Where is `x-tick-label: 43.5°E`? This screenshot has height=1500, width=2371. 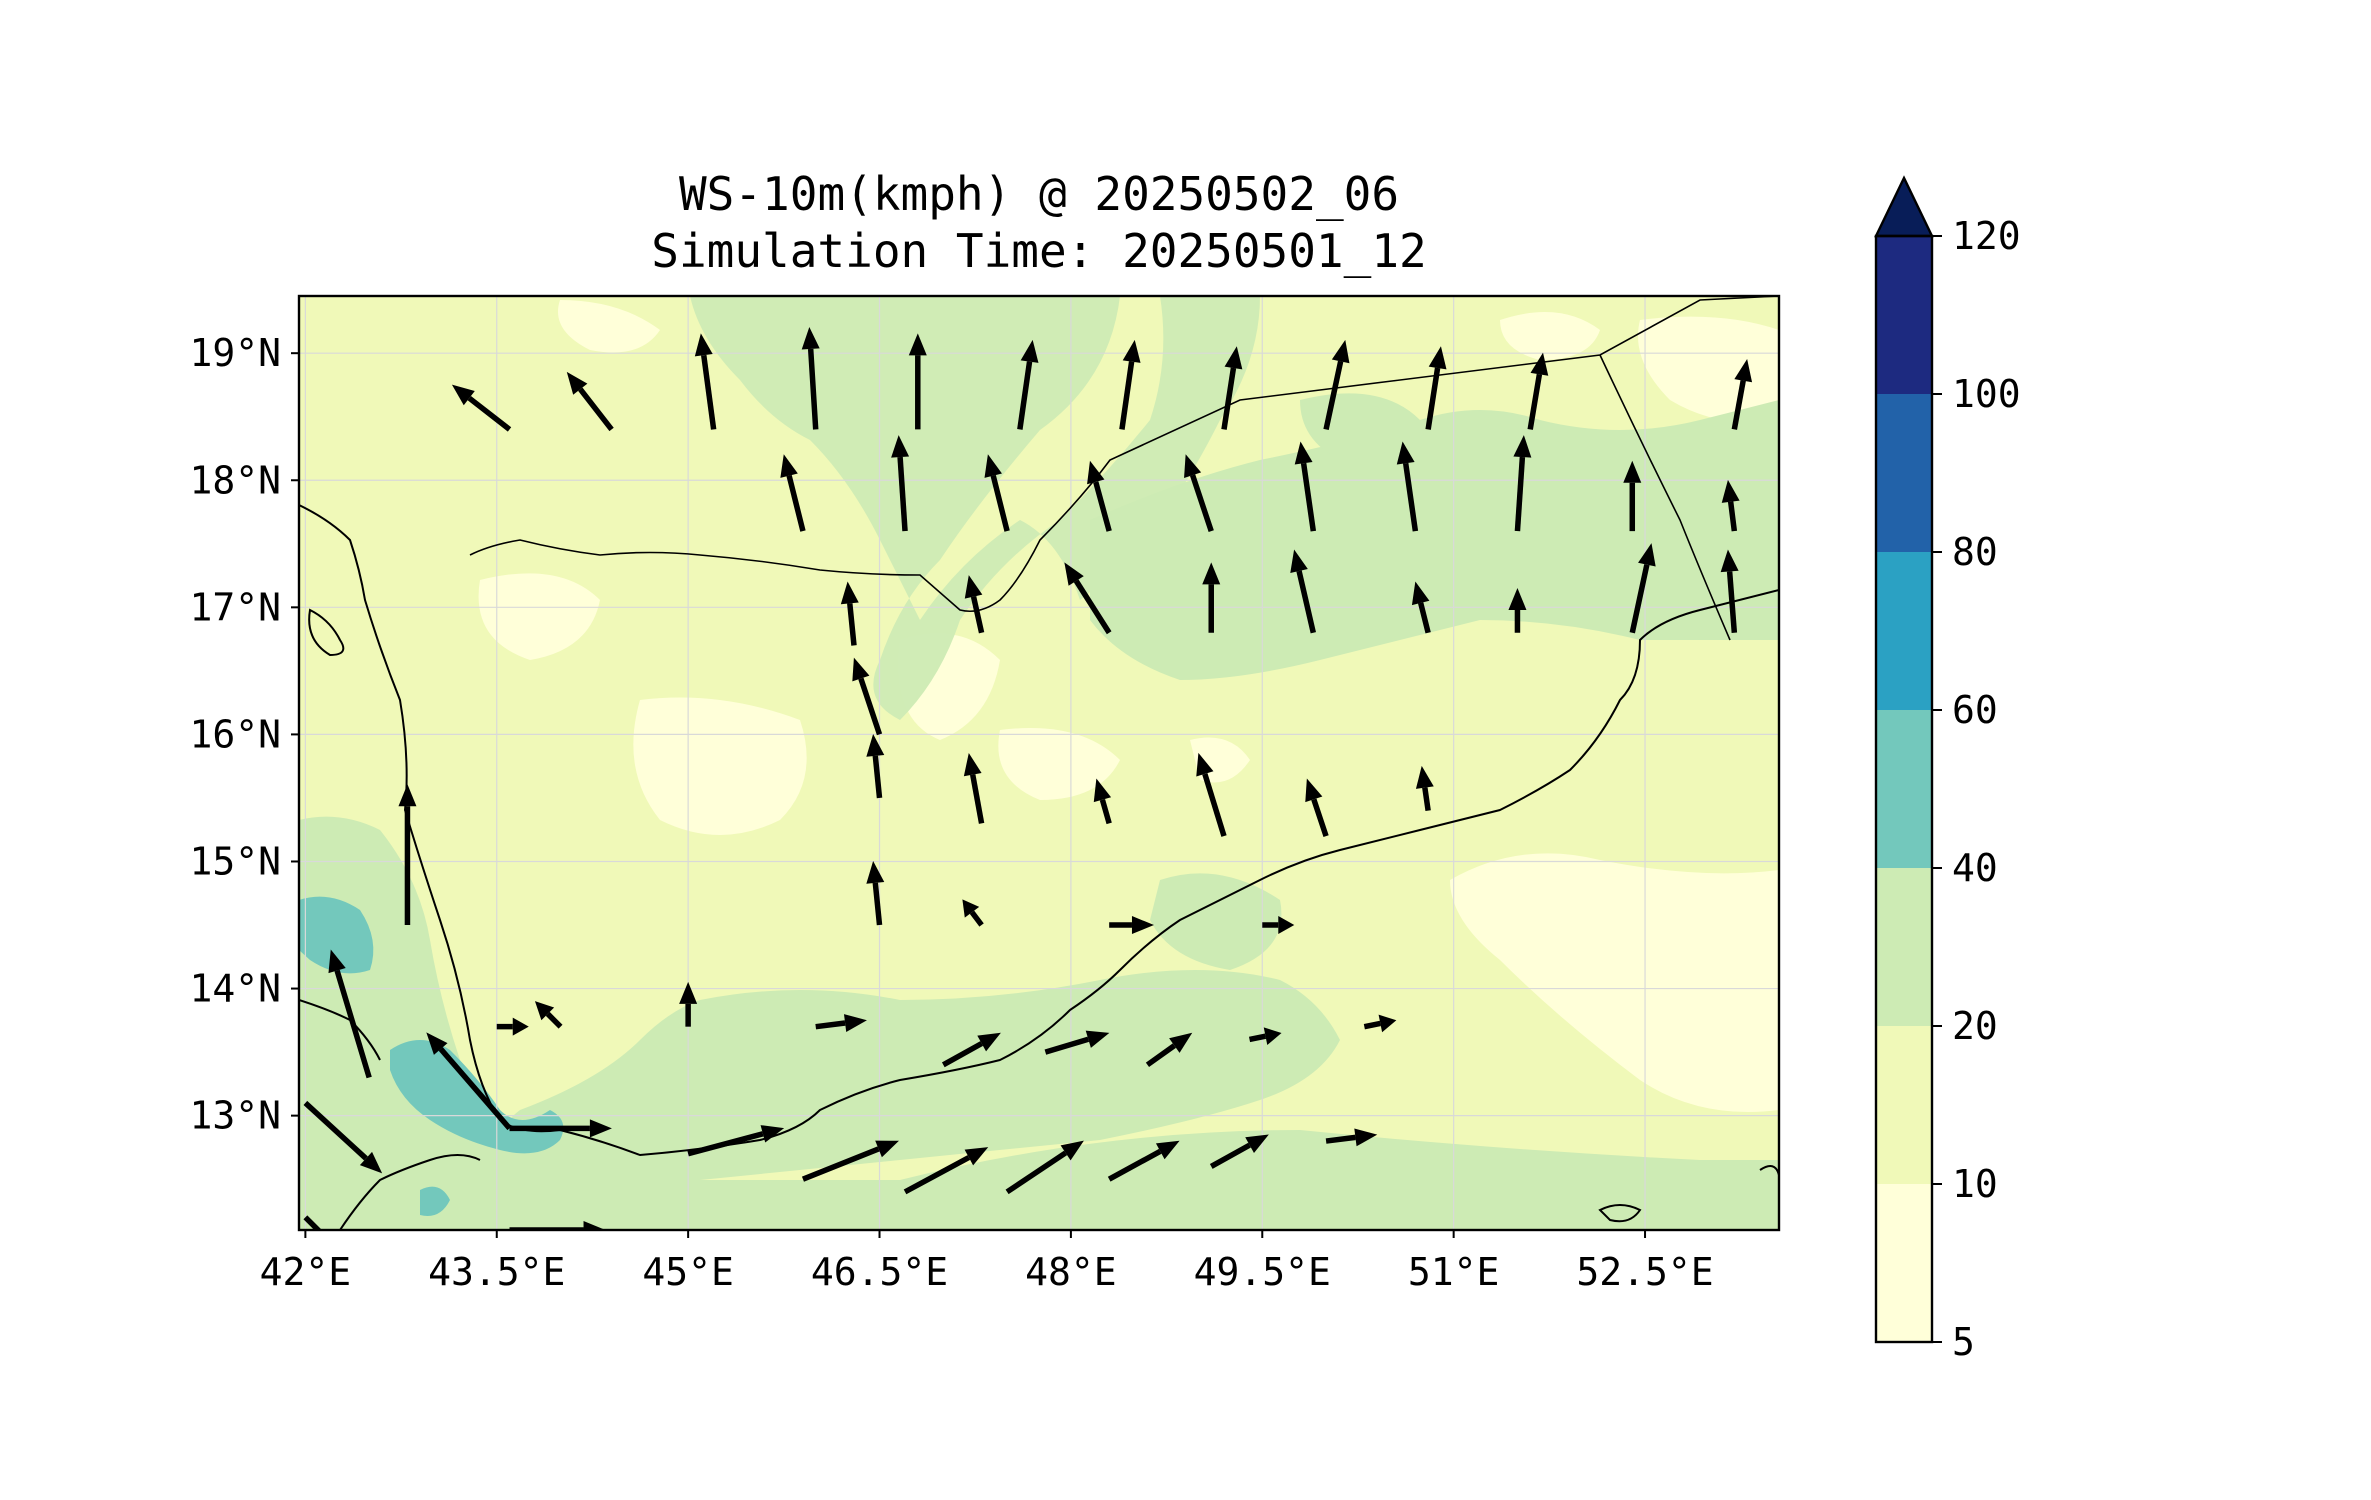 x-tick-label: 43.5°E is located at coordinates (496, 1272).